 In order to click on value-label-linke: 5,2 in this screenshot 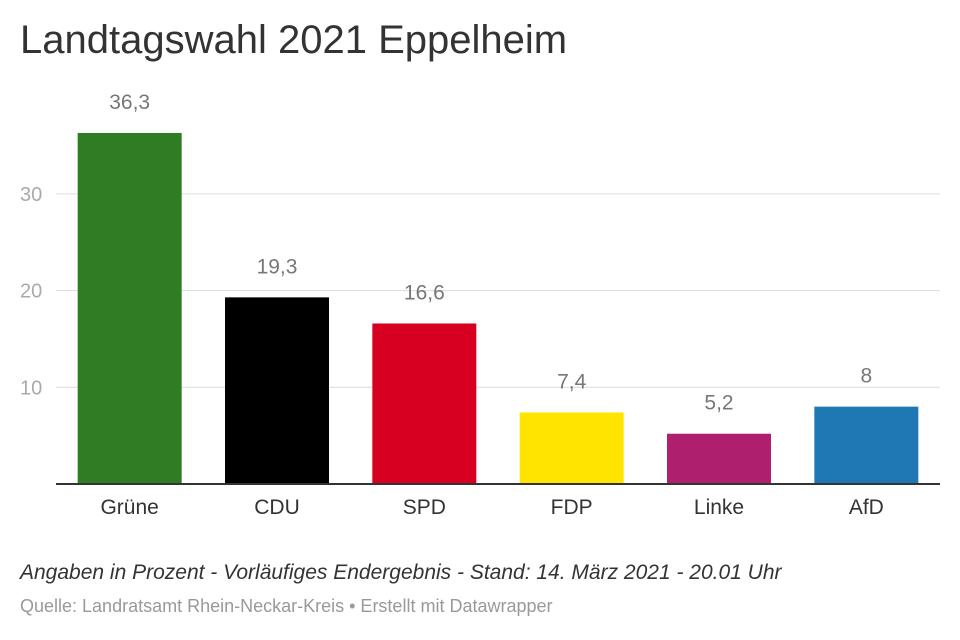, I will do `click(718, 403)`.